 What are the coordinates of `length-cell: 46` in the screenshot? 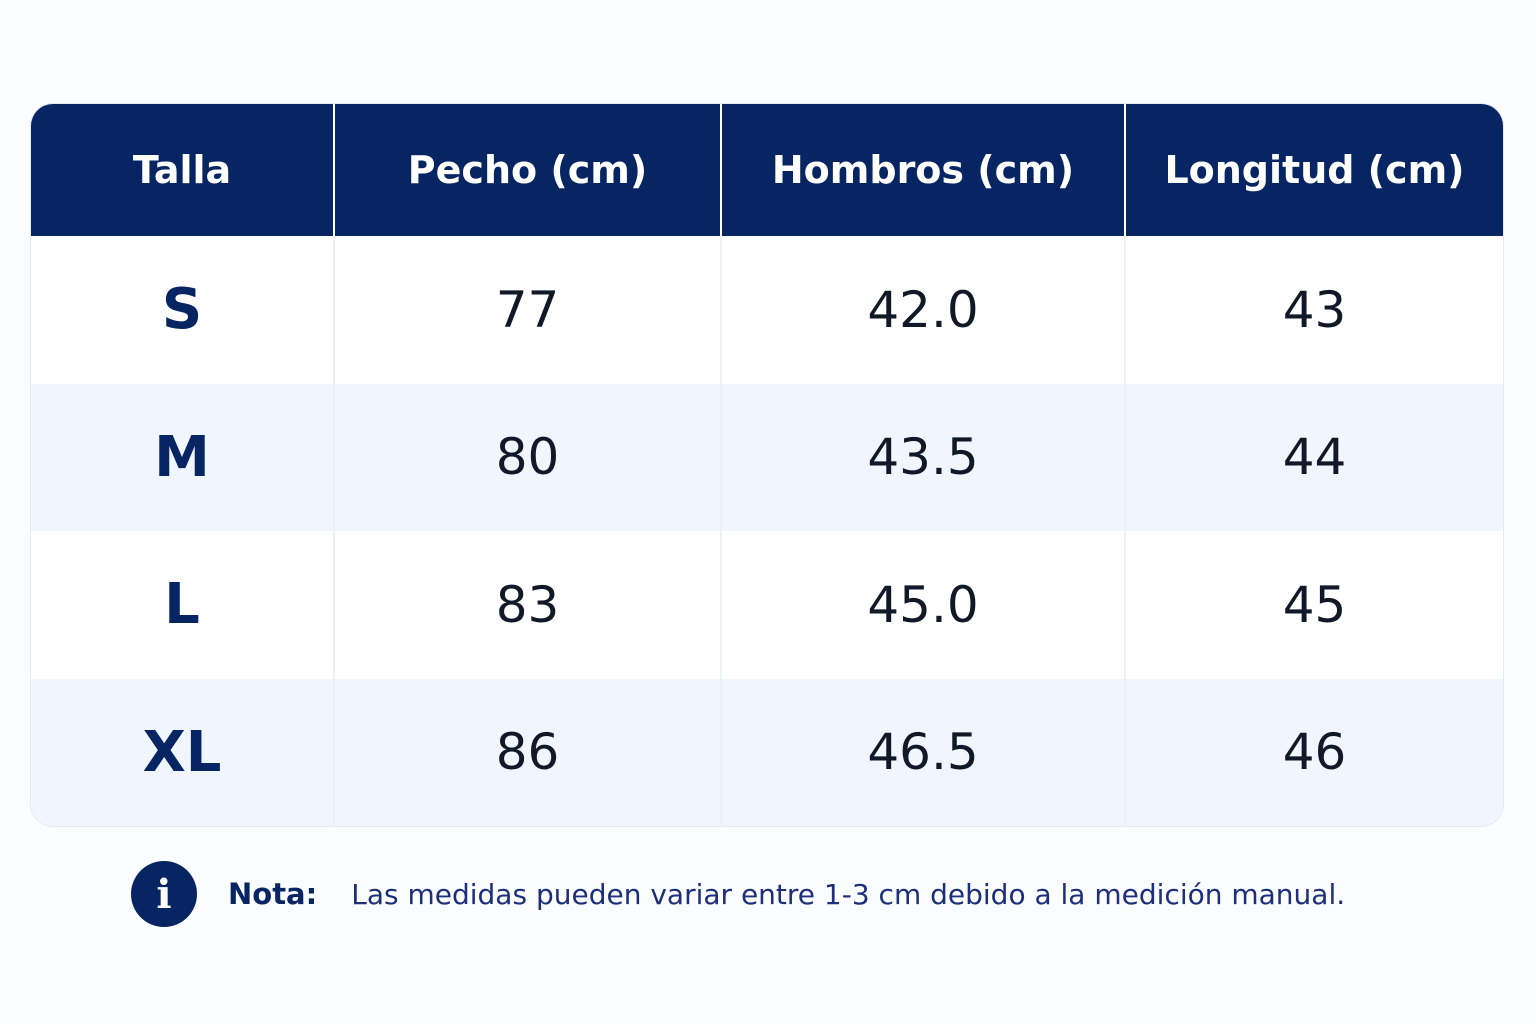 It's located at (1314, 752).